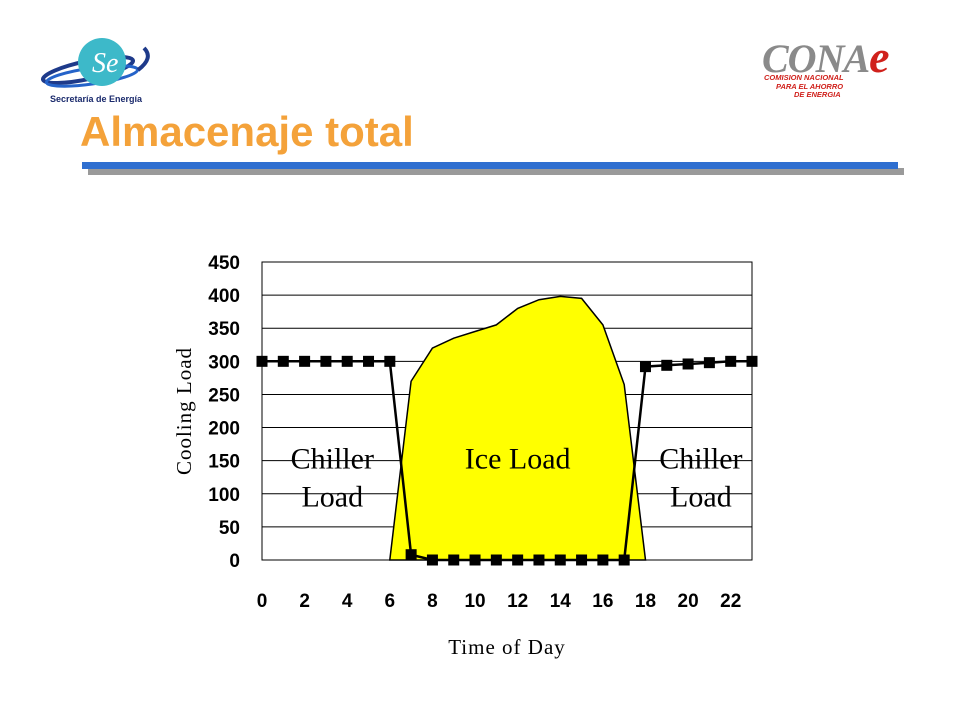  I want to click on x-axis-title: Time of Day, so click(507, 647).